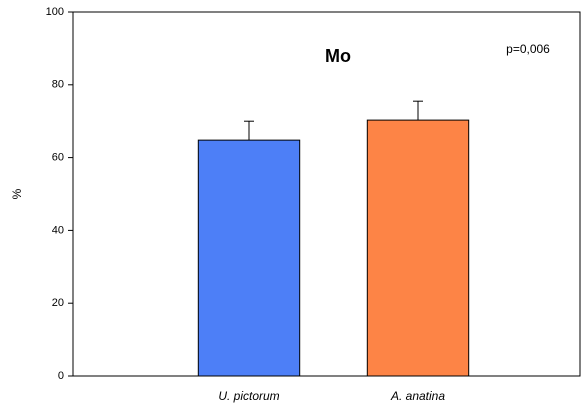 Image resolution: width=583 pixels, height=416 pixels. I want to click on y-tick-label: 40, so click(58, 230).